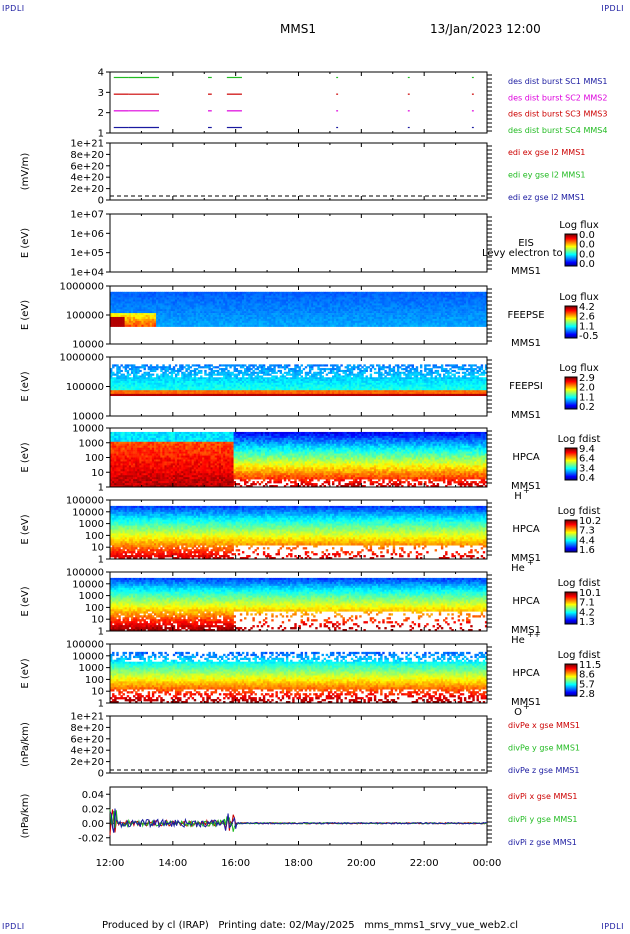 This screenshot has height=934, width=630. I want to click on ytick-label-hpca_h-3: 1000, so click(91, 443).